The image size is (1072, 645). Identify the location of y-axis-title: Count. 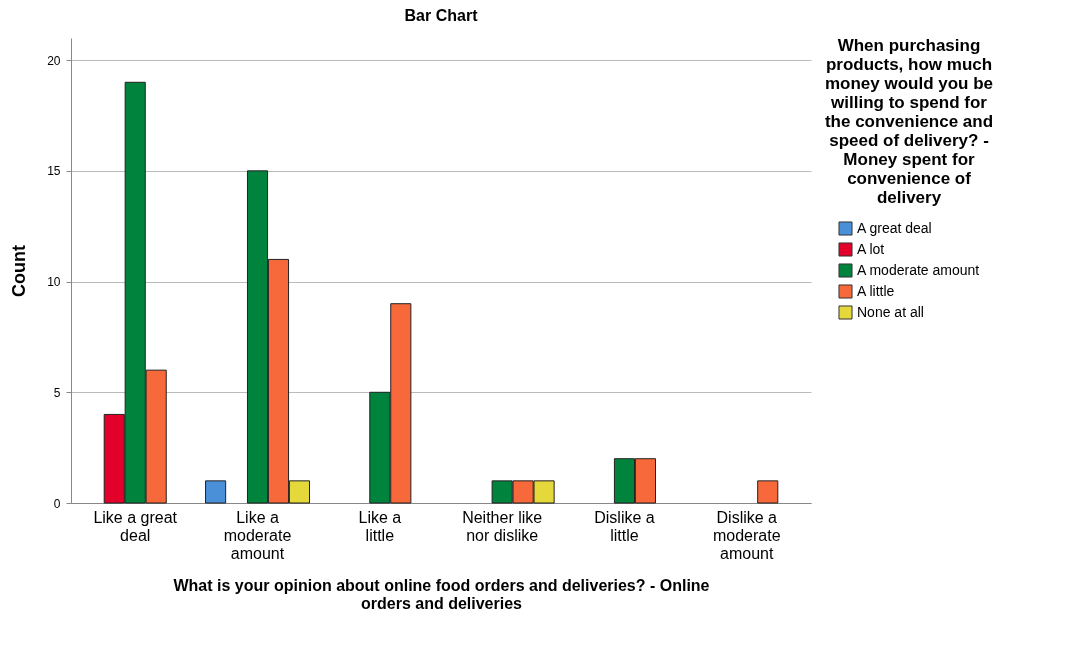
(19, 271).